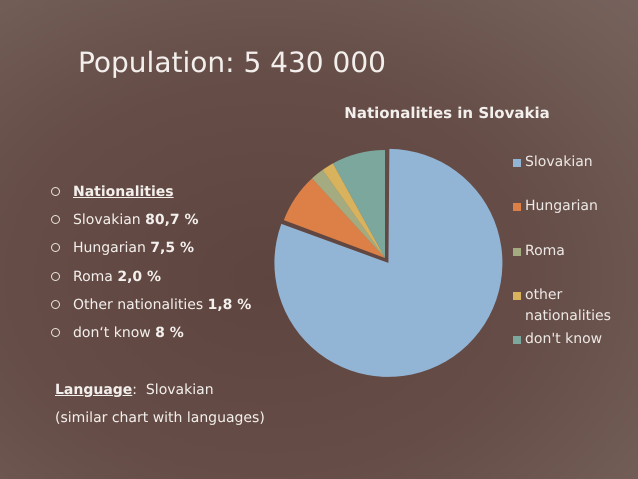 The image size is (638, 479). Describe the element at coordinates (447, 113) in the screenshot. I see `chart-title: Nationalities in Slovakia` at that location.